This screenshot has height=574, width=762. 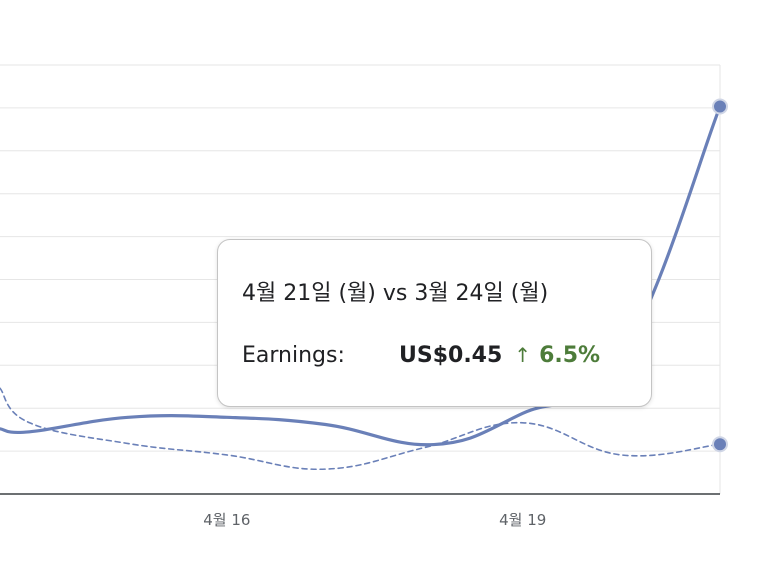 I want to click on x-axis: 4월 16 4월 19, so click(x=360, y=511).